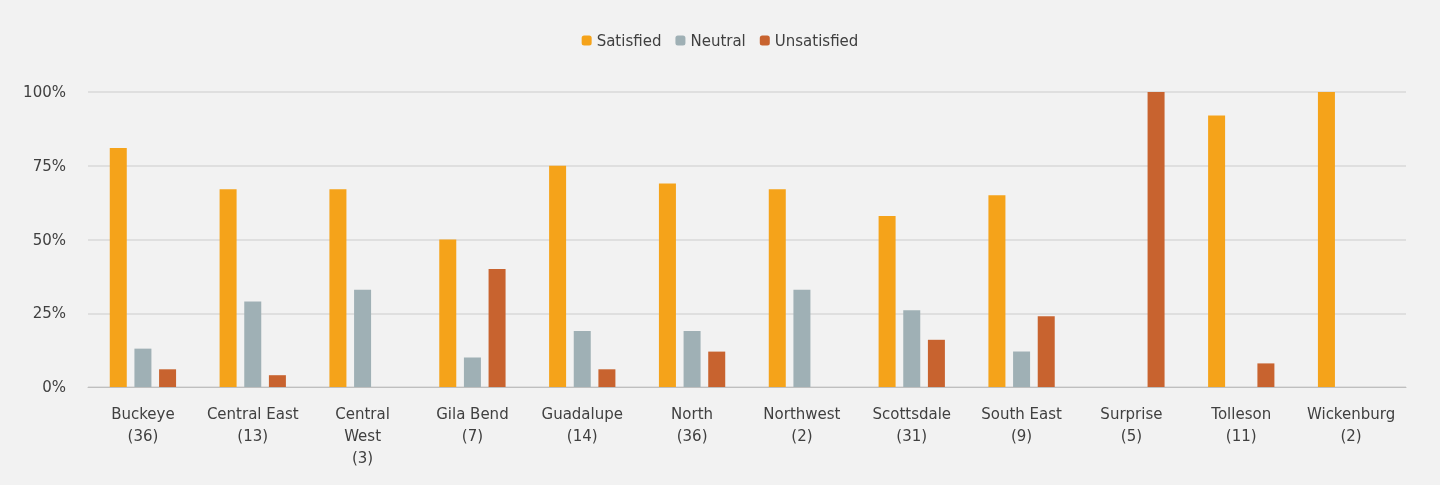 Image resolution: width=1440 pixels, height=485 pixels. Describe the element at coordinates (1241, 425) in the screenshot. I see `x-tick-label: Tolleson (11)` at that location.